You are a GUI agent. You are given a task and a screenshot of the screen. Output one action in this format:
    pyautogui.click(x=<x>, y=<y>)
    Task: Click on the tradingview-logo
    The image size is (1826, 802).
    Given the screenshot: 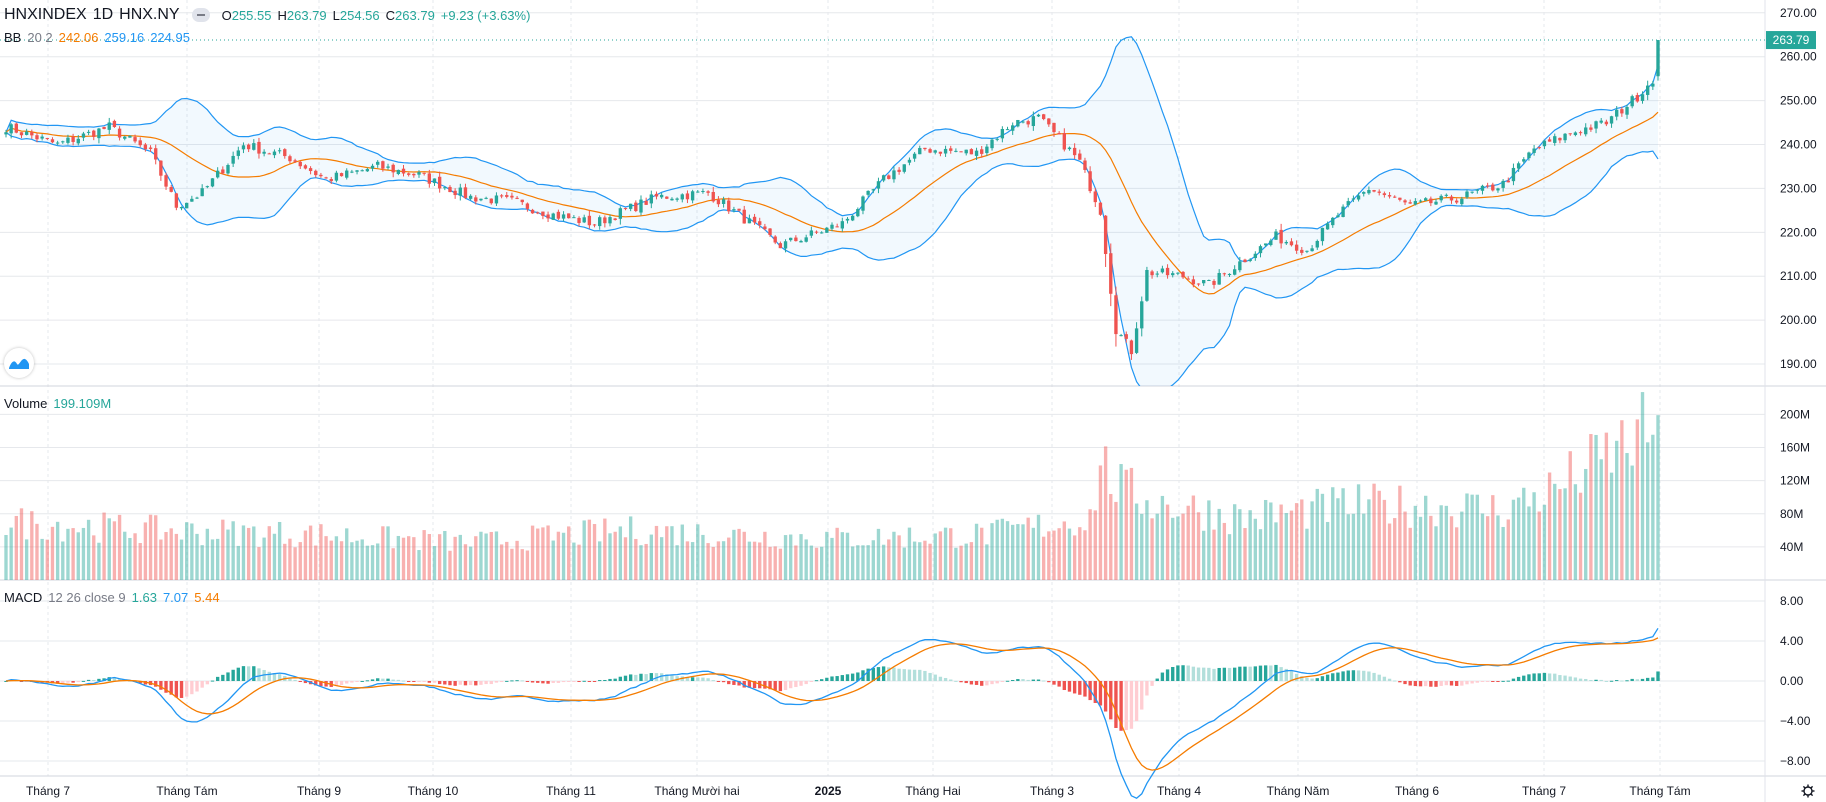 What is the action you would take?
    pyautogui.click(x=19, y=363)
    